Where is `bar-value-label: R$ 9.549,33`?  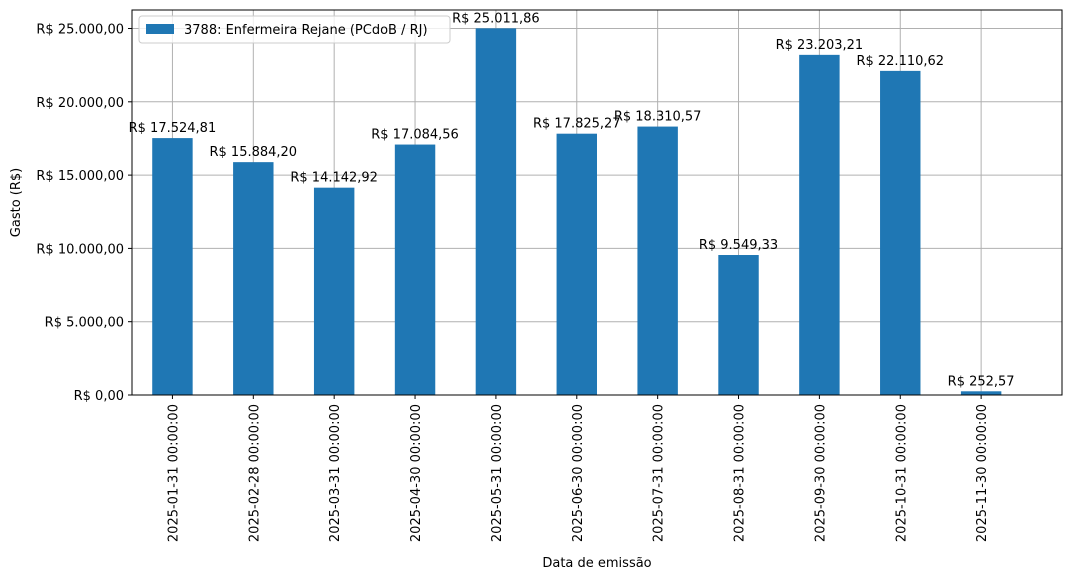 bar-value-label: R$ 9.549,33 is located at coordinates (738, 245).